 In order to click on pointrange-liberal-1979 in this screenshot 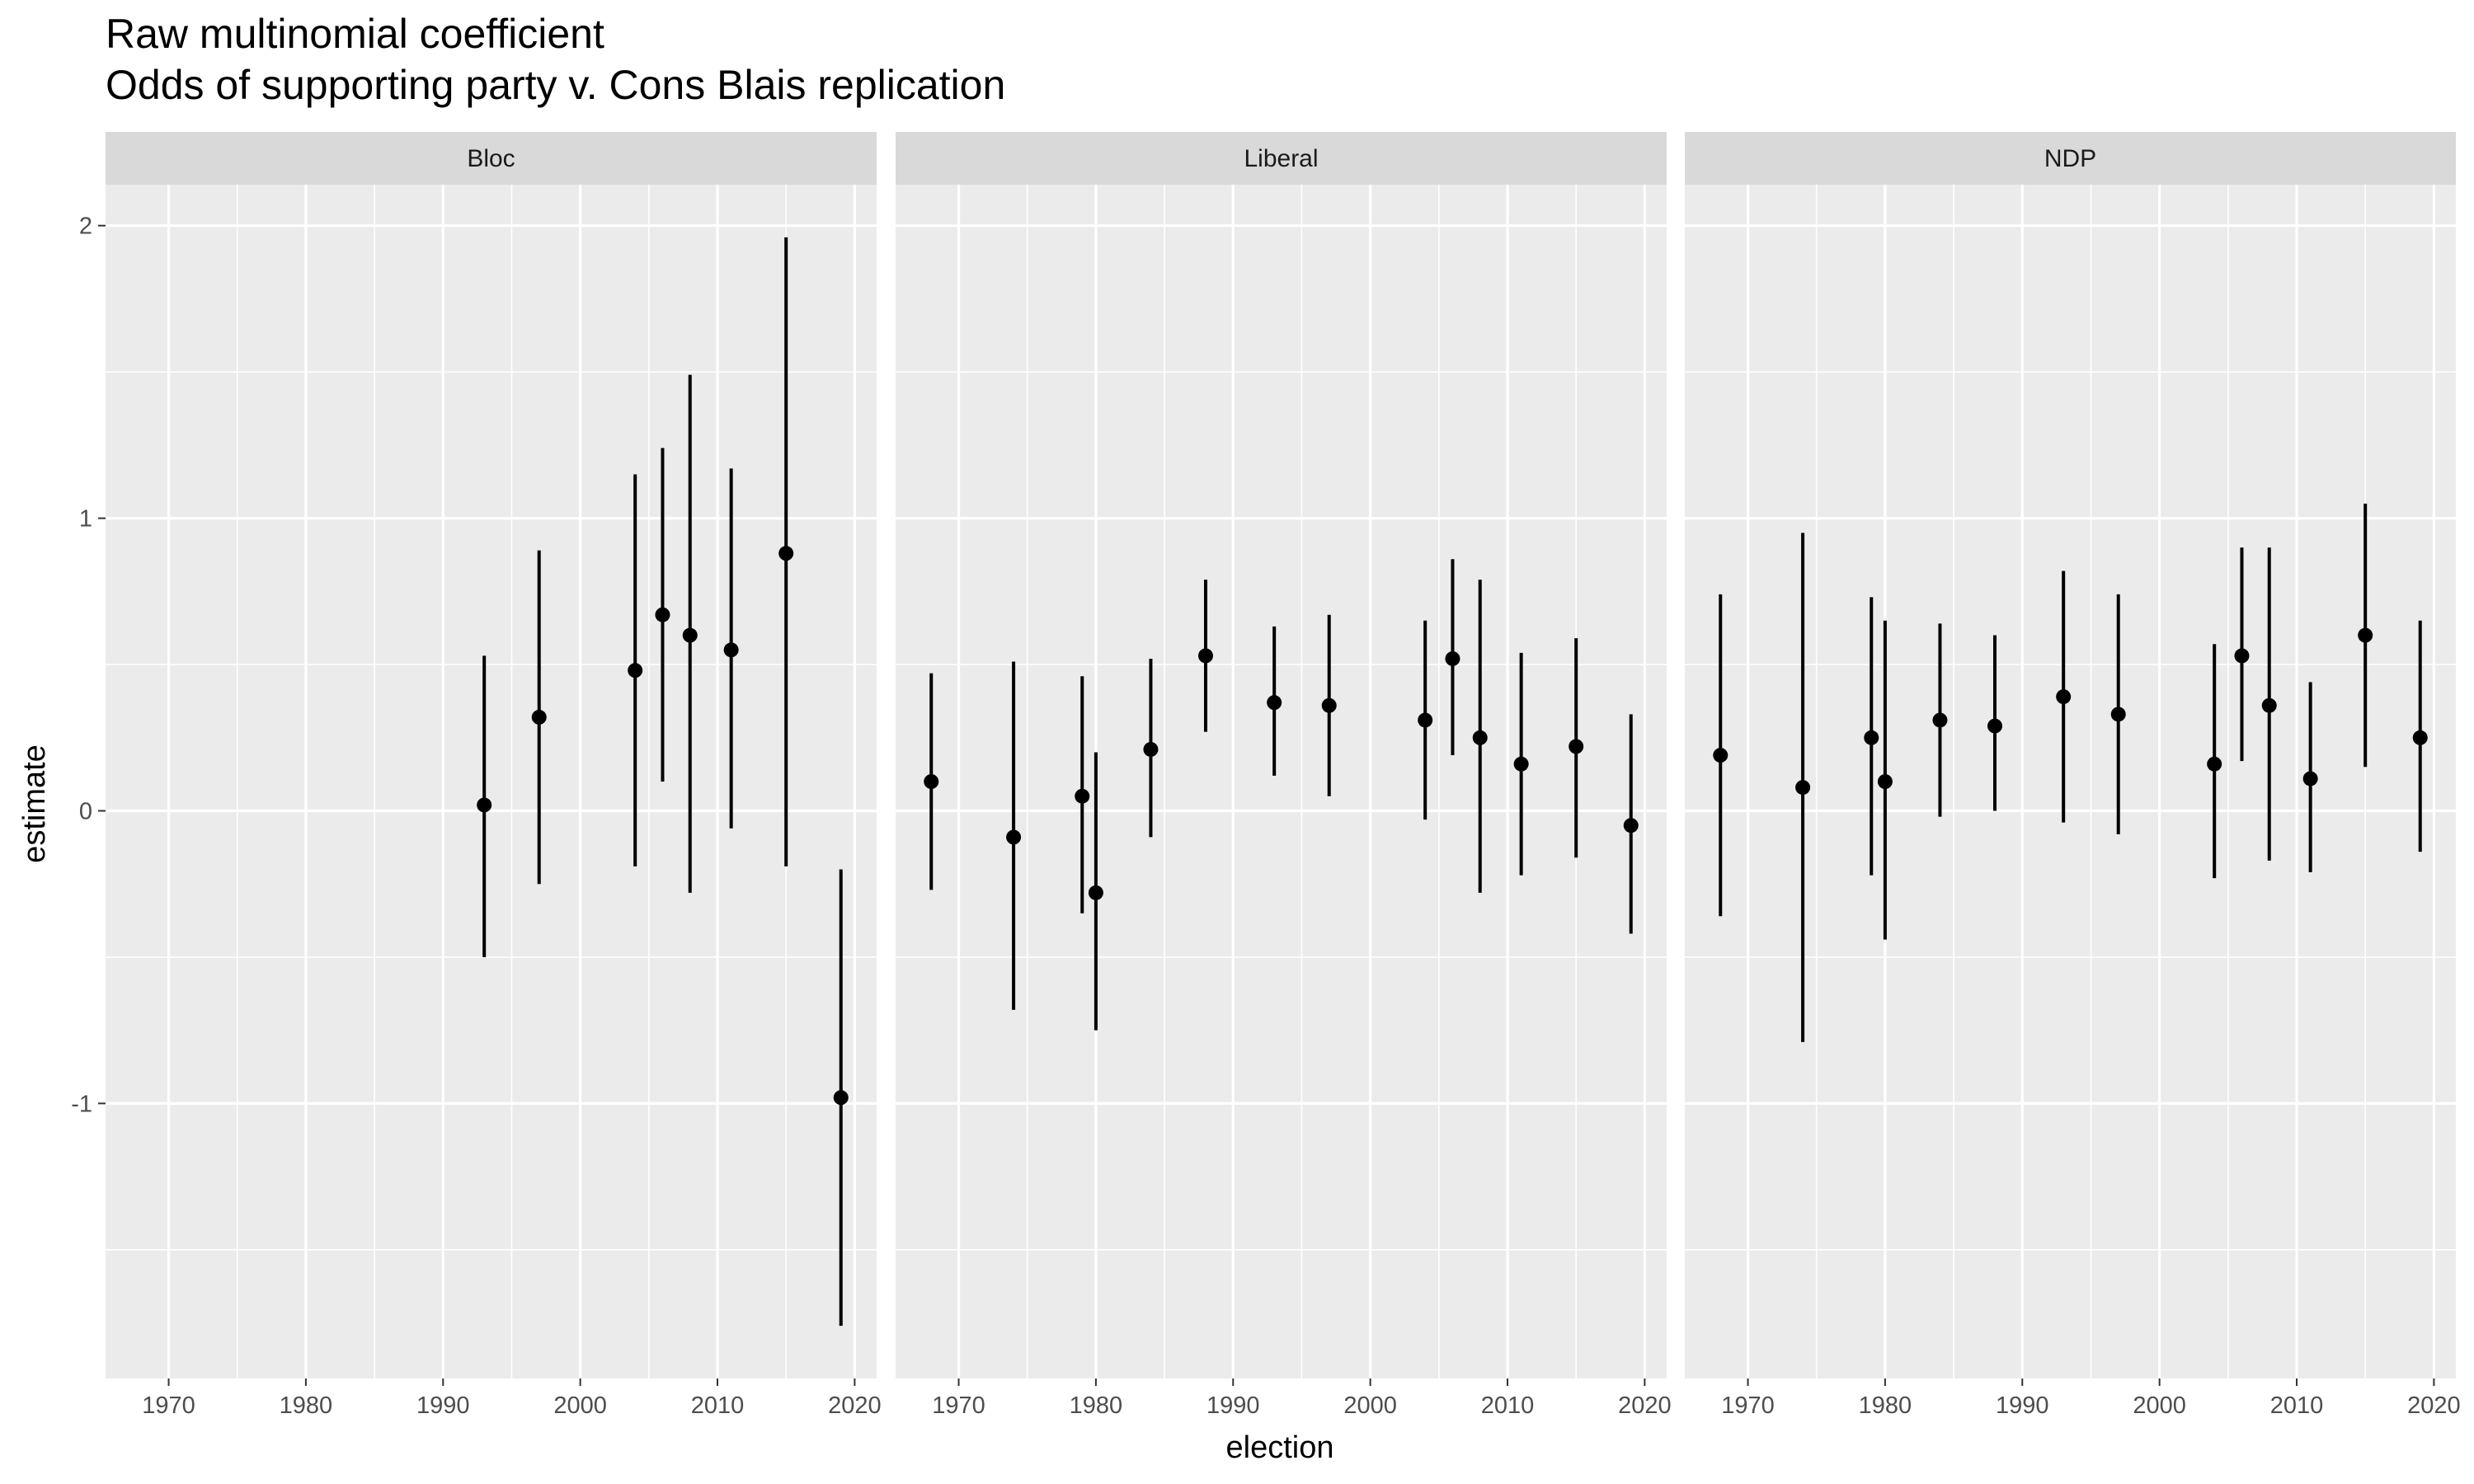, I will do `click(1082, 794)`.